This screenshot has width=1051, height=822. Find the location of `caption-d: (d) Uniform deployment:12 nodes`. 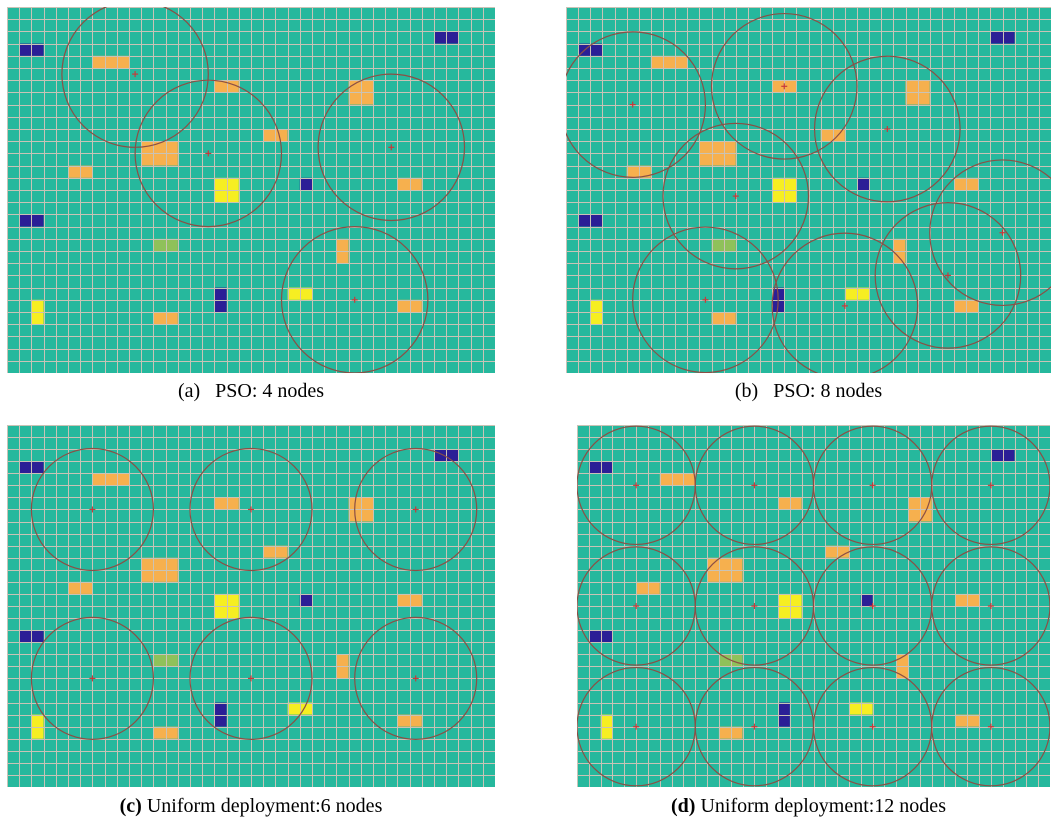

caption-d: (d) Uniform deployment:12 nodes is located at coordinates (808, 806).